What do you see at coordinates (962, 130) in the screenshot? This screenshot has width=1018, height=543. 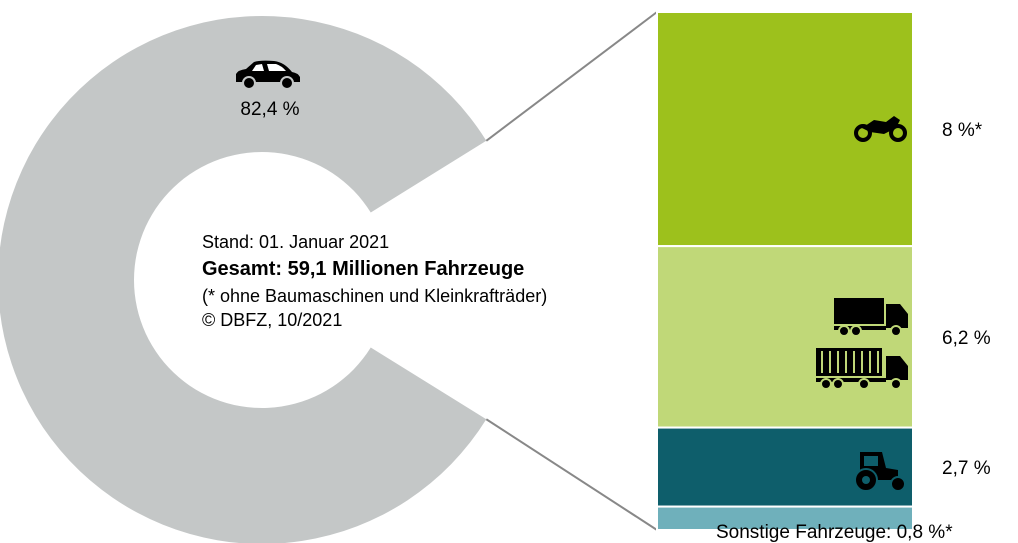 I see `value-label: 8 %*` at bounding box center [962, 130].